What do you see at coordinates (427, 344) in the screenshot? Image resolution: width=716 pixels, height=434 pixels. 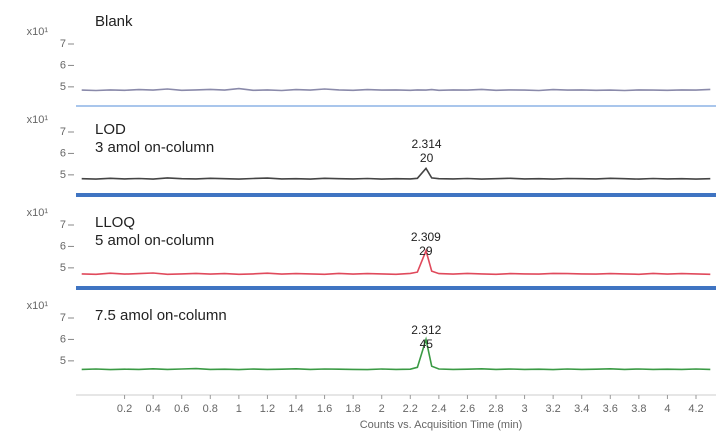 I see `peak-label: 45` at bounding box center [427, 344].